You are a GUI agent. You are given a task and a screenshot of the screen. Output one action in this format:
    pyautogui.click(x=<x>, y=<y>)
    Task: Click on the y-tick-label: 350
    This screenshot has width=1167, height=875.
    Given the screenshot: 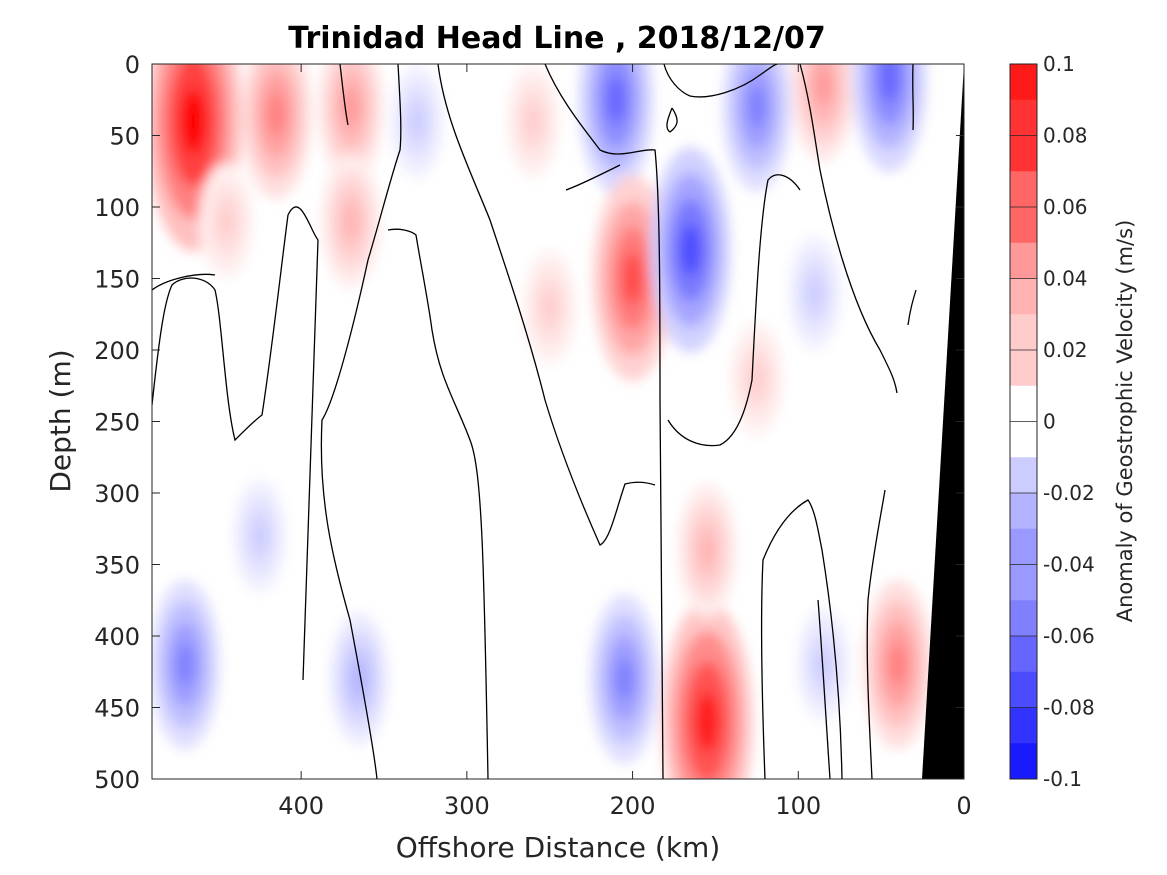 What is the action you would take?
    pyautogui.click(x=117, y=566)
    